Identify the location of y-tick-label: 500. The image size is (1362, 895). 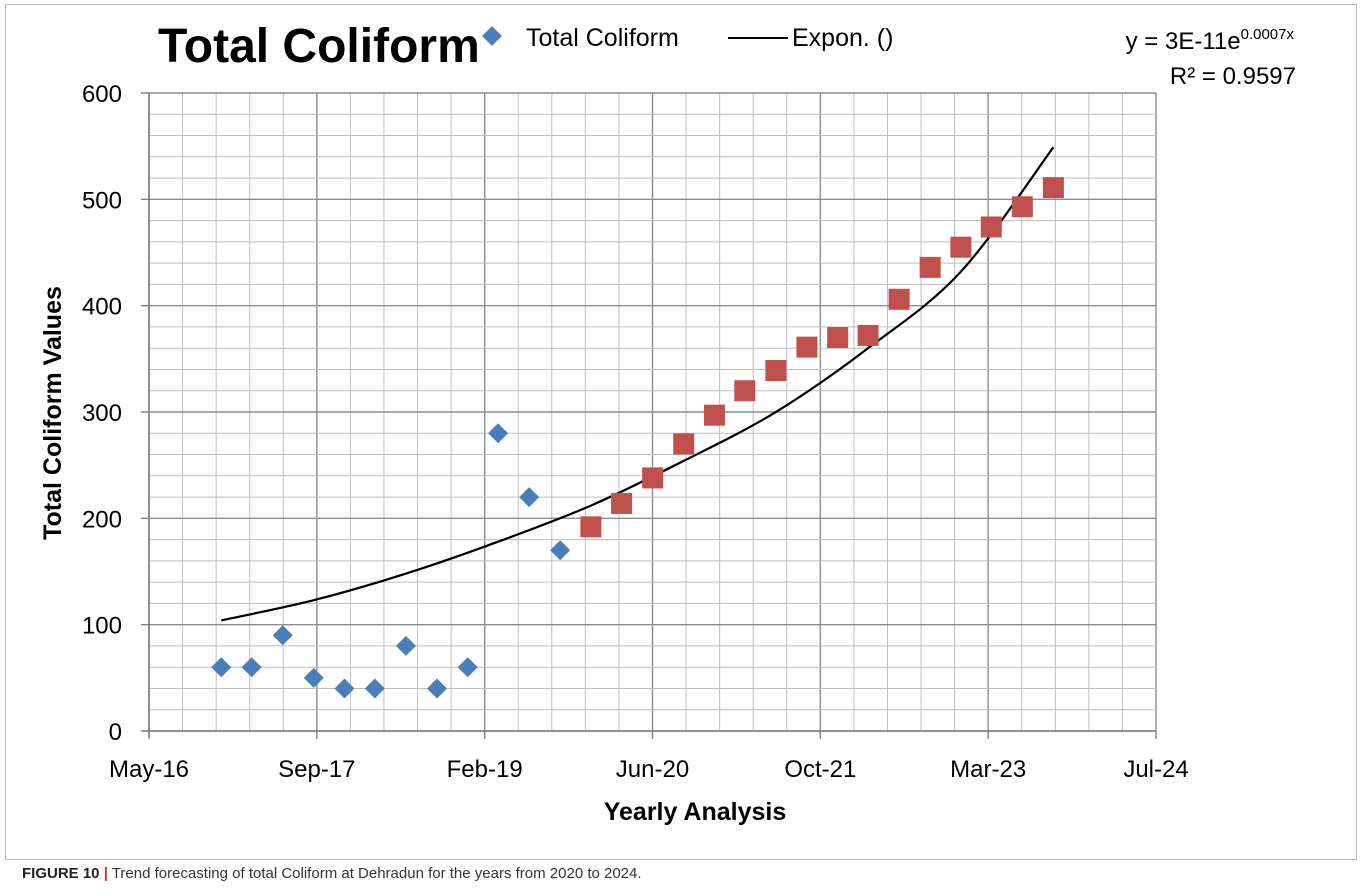
(102, 200).